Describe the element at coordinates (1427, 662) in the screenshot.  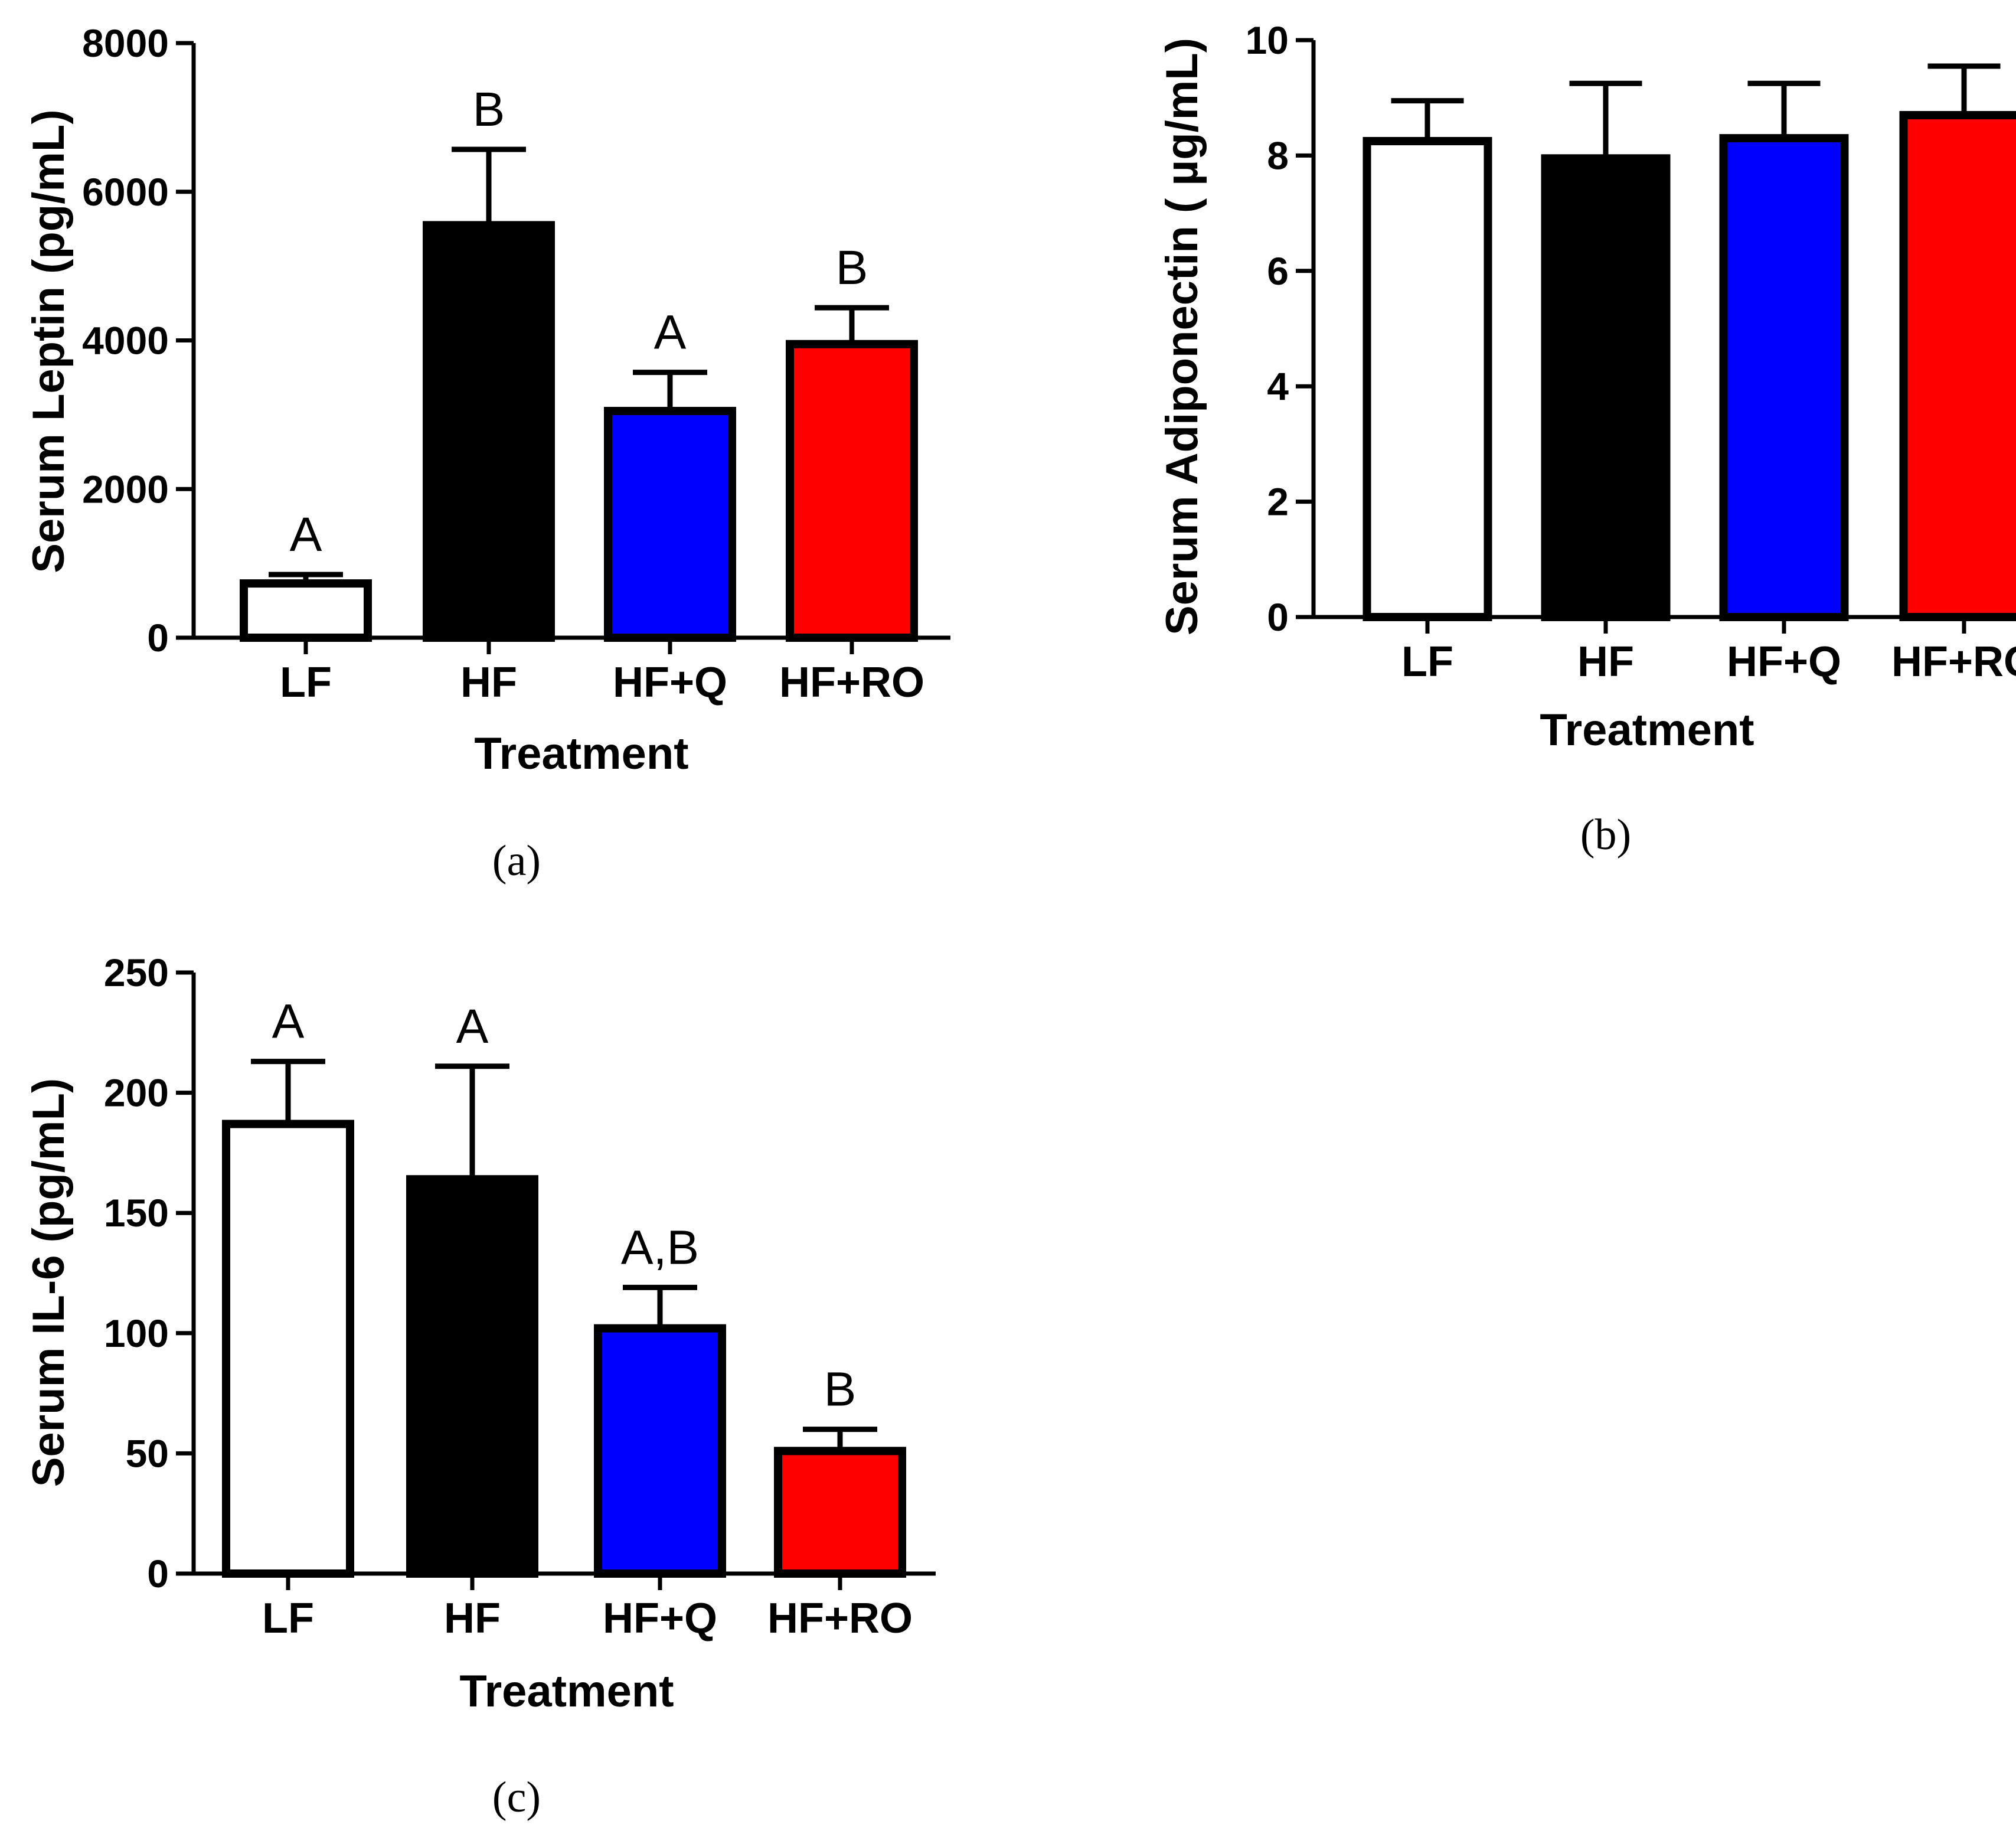
I see `panel-b-category-label-LF: LF` at that location.